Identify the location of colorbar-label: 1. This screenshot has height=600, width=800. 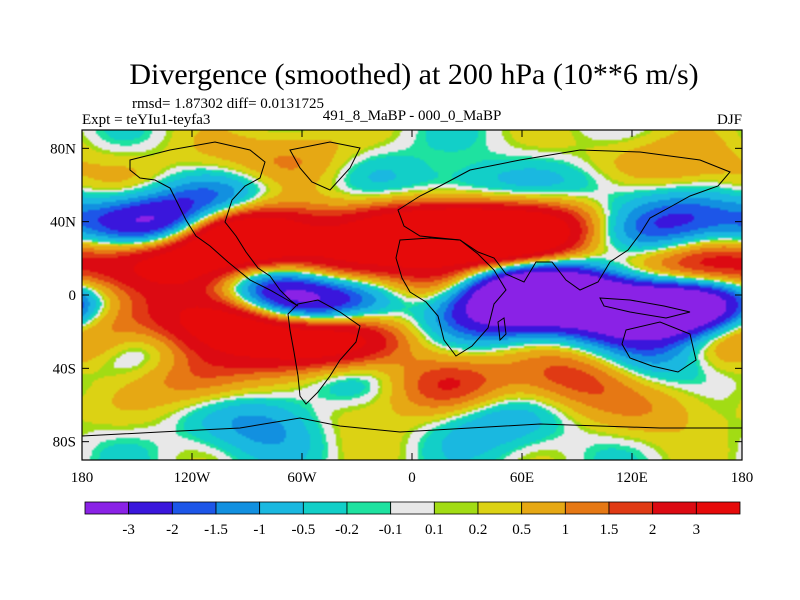
(566, 530).